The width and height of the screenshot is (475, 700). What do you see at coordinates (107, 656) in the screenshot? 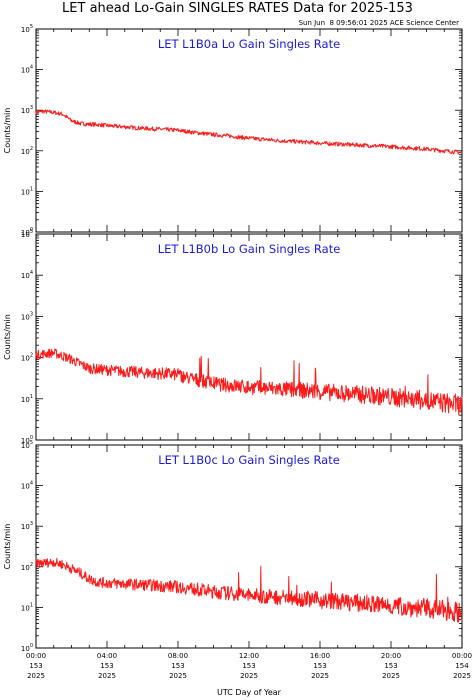
I see `x-tick-label-time: 04:00` at bounding box center [107, 656].